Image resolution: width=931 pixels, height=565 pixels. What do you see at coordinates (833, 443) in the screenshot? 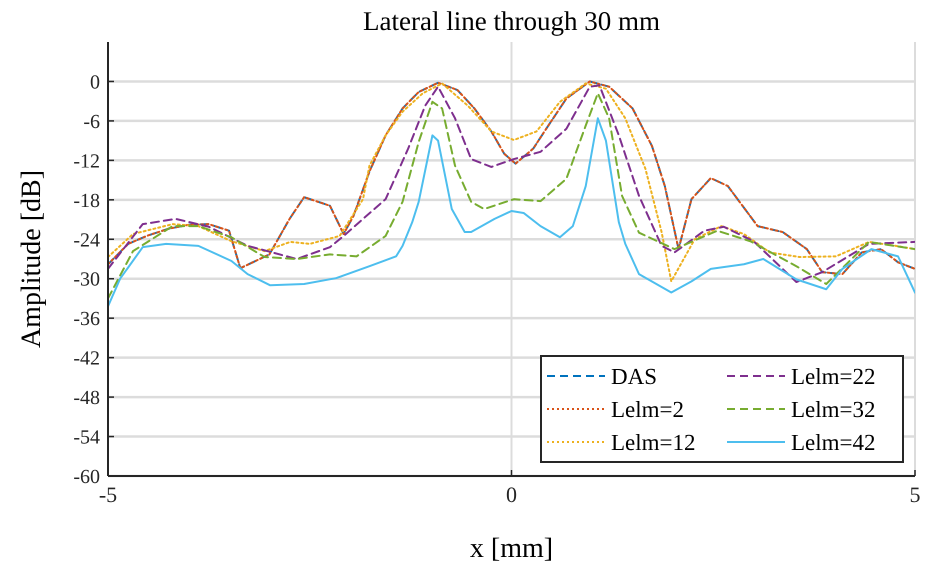
I see `legend-label: Lelm=42` at bounding box center [833, 443].